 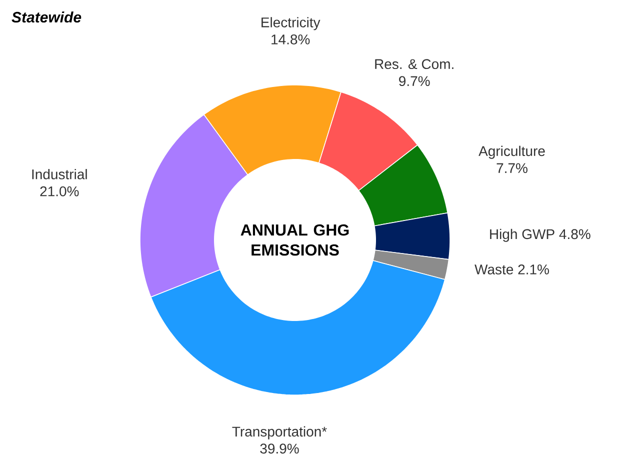 What do you see at coordinates (291, 39) in the screenshot?
I see `data-label: 14.8%` at bounding box center [291, 39].